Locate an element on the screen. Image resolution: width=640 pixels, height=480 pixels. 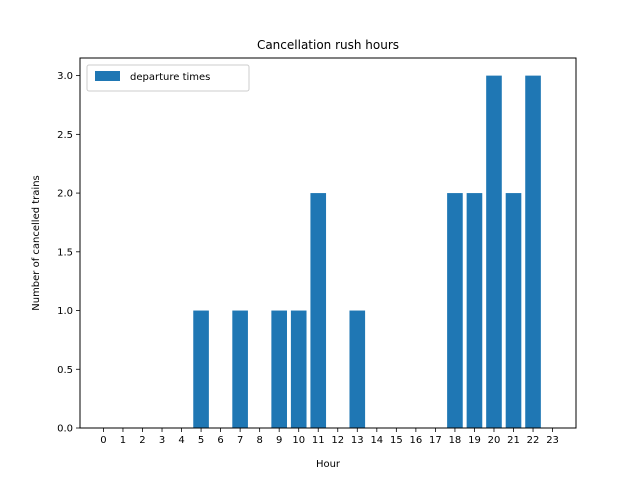
x-tick-label: 10 is located at coordinates (298, 440).